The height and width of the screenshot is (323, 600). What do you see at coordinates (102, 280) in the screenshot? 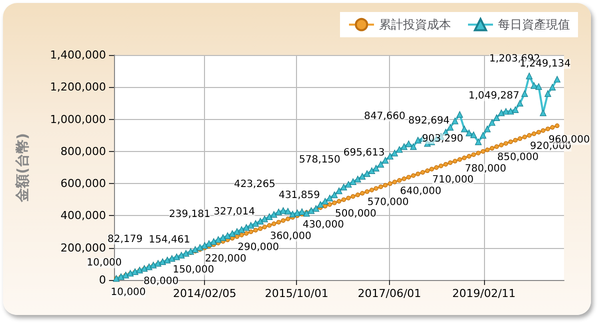
I see `y-tick-label: 0` at bounding box center [102, 280].